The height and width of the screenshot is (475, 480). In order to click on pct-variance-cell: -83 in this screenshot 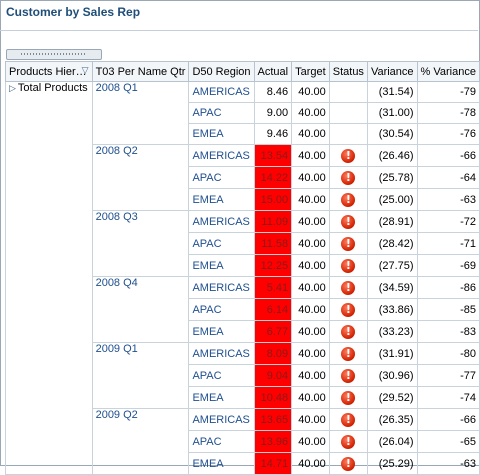, I will do `click(448, 331)`.